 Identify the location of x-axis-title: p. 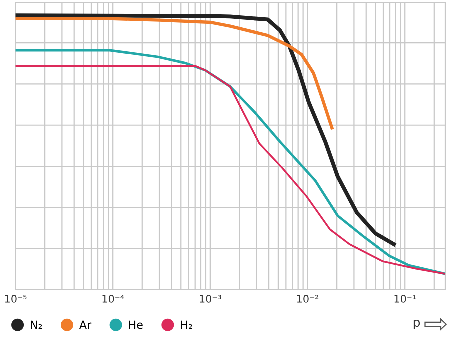
(417, 325).